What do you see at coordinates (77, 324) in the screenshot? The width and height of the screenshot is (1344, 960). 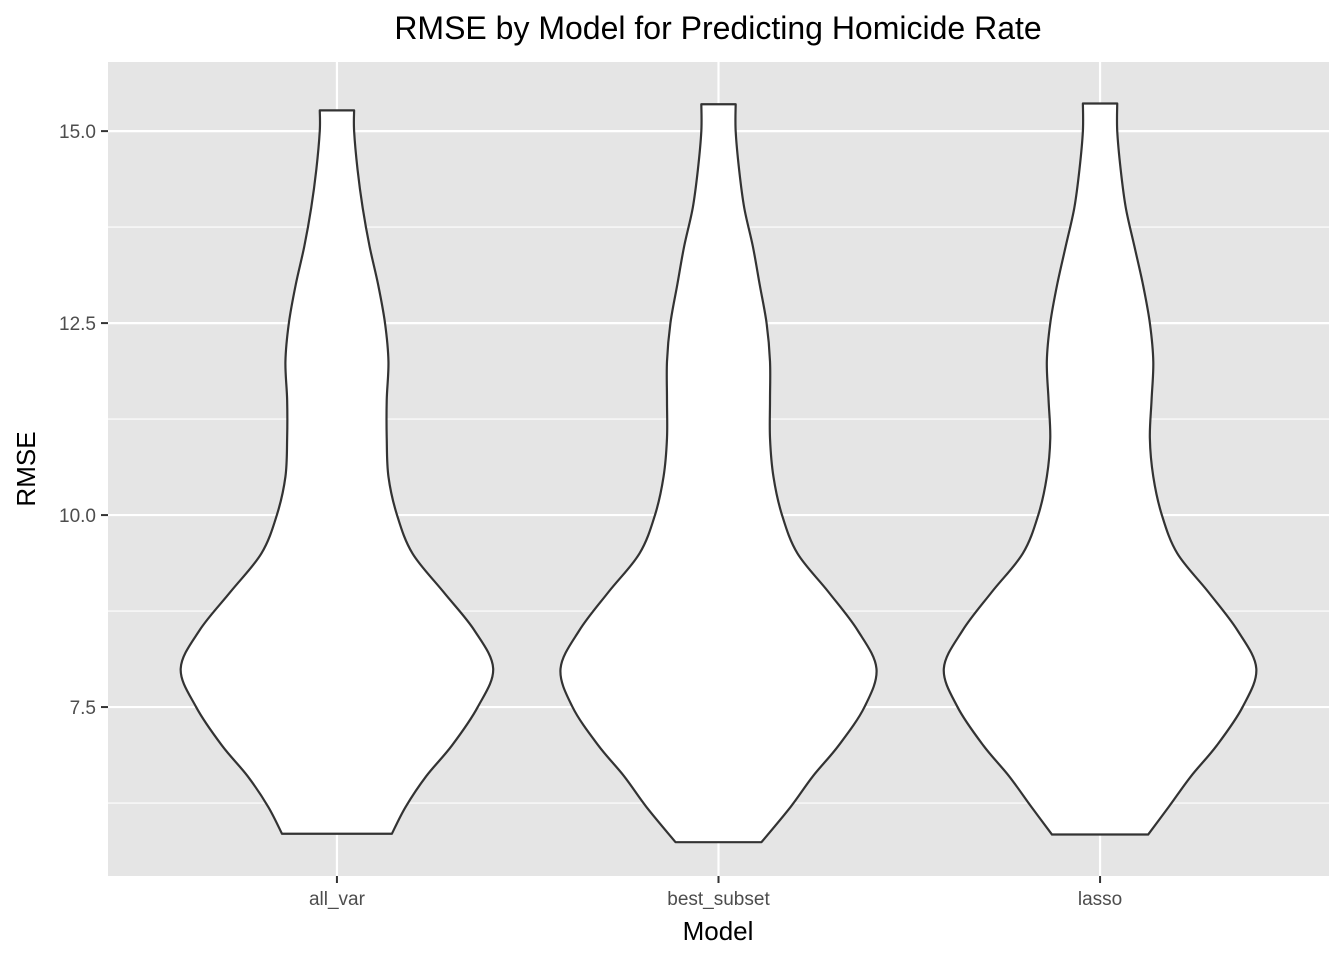 I see `y-tick-label-2: 12.5` at bounding box center [77, 324].